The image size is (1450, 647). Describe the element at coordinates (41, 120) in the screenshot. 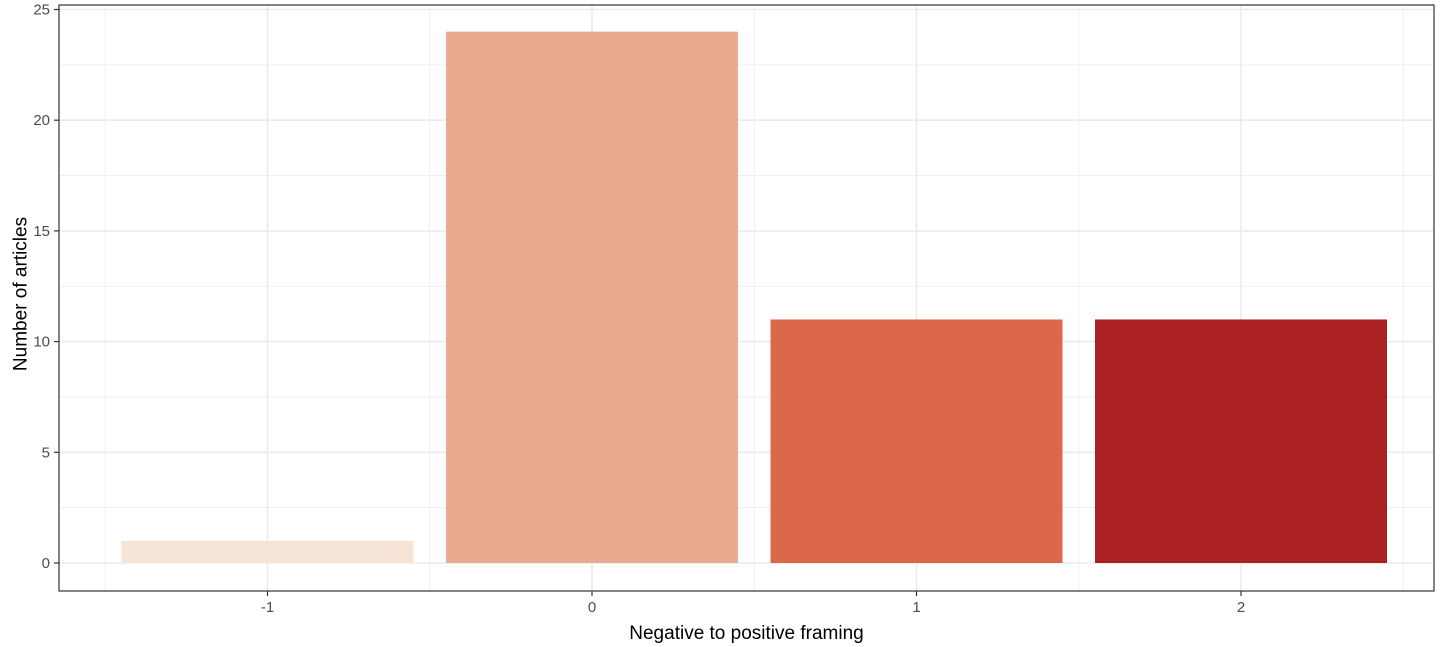

I see `y-tick-label: 20` at that location.